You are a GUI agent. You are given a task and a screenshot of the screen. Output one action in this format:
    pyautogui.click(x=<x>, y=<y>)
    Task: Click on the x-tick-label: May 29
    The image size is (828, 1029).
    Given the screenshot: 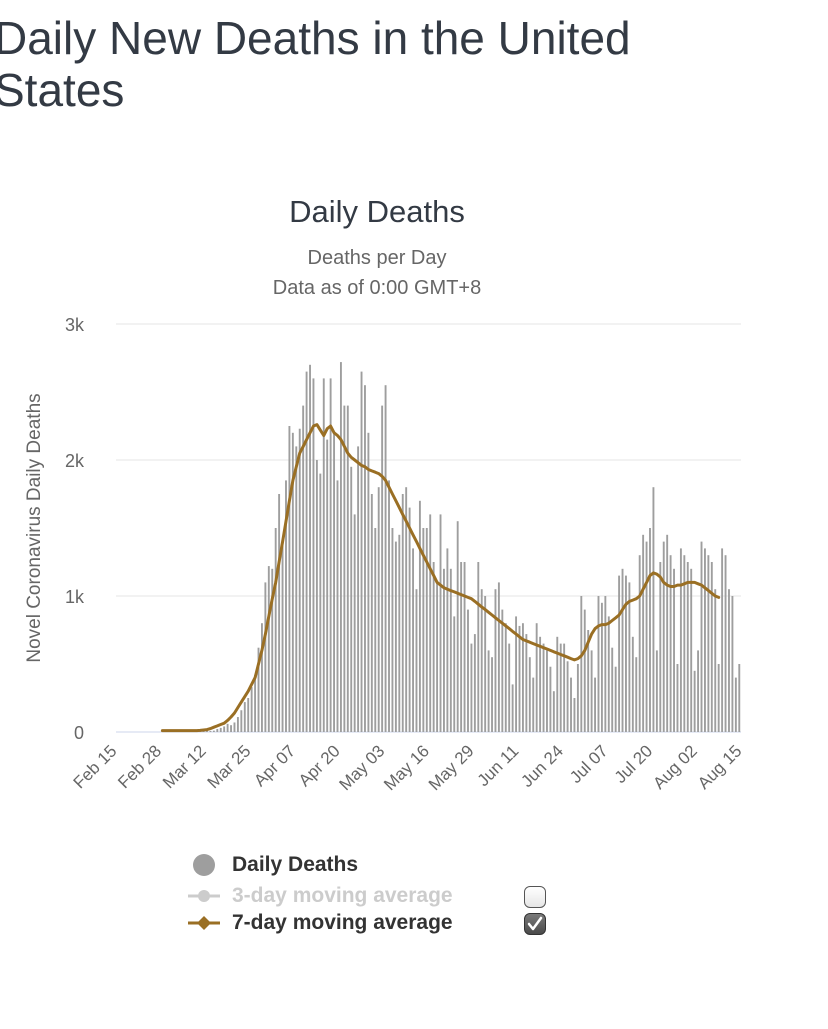 What is the action you would take?
    pyautogui.click(x=451, y=767)
    